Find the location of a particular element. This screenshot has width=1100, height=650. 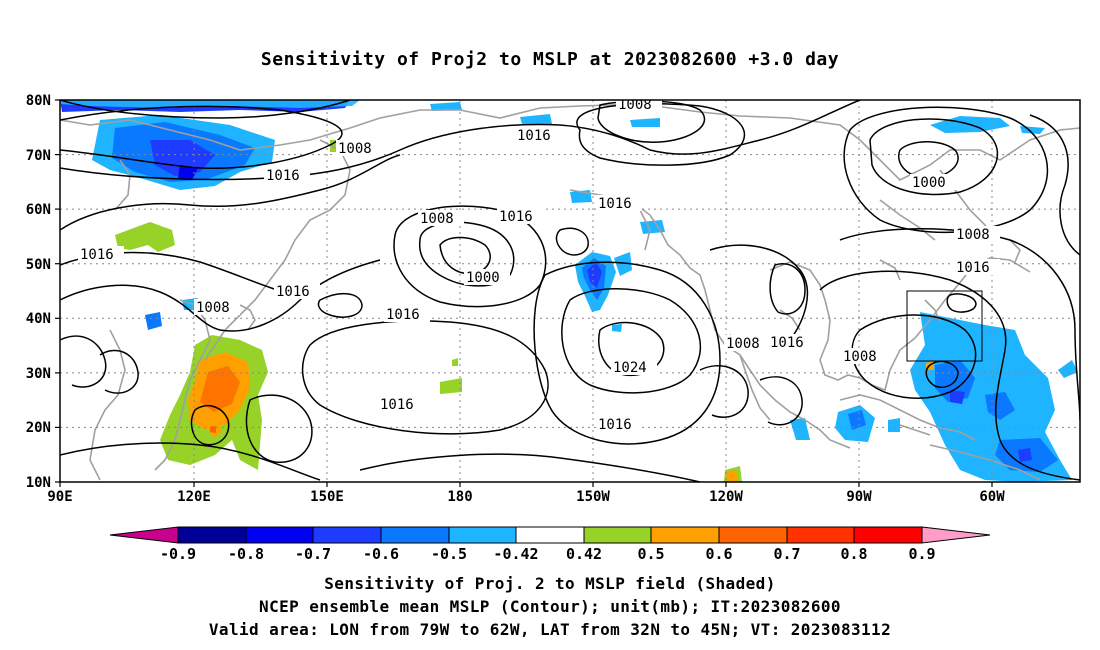

lon-label: 180 is located at coordinates (459, 497).